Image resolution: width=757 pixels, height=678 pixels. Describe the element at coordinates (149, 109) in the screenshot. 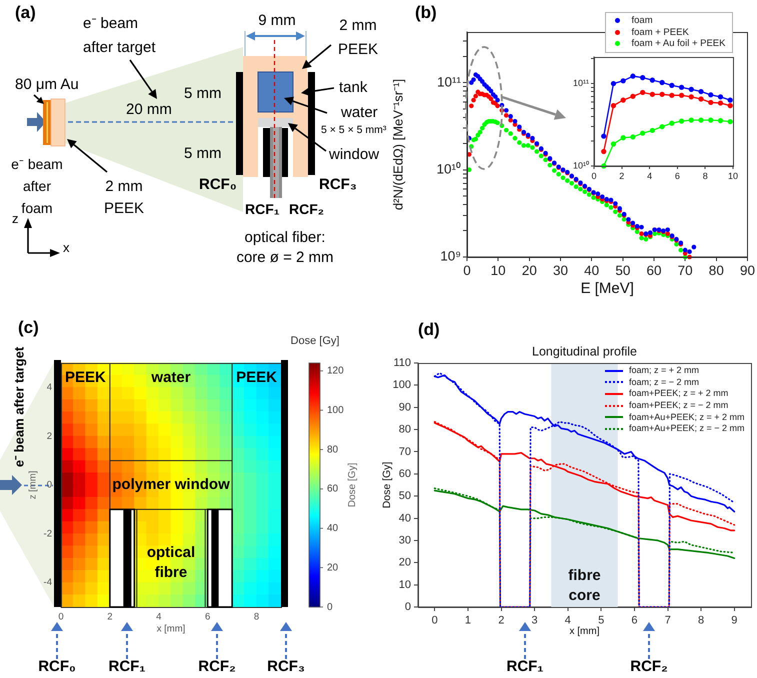

I see `text: 20 mm` at that location.